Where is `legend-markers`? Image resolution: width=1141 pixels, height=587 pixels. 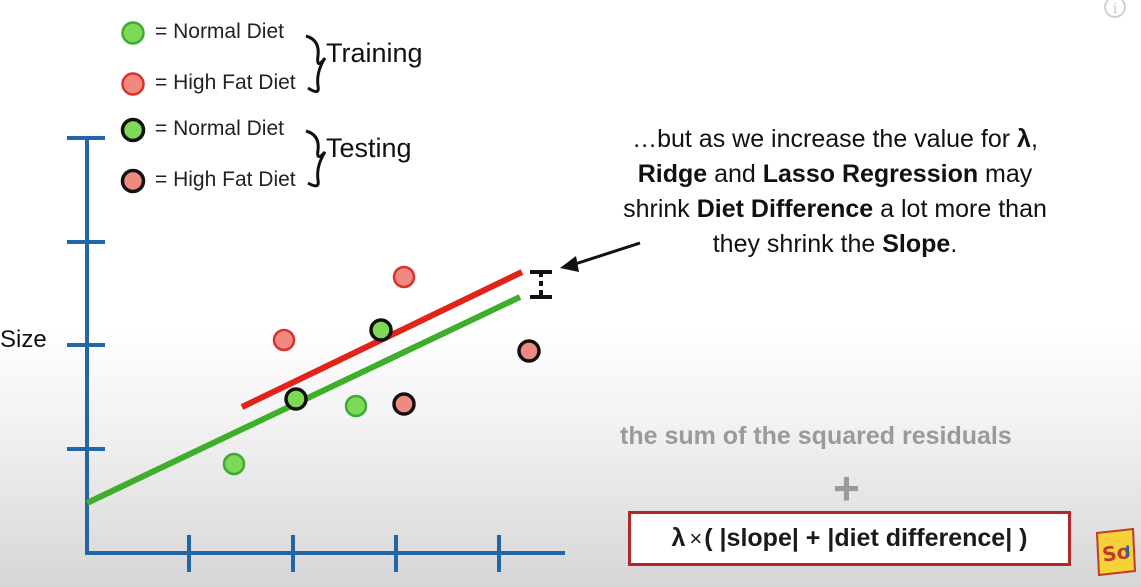
legend-markers is located at coordinates (133, 107).